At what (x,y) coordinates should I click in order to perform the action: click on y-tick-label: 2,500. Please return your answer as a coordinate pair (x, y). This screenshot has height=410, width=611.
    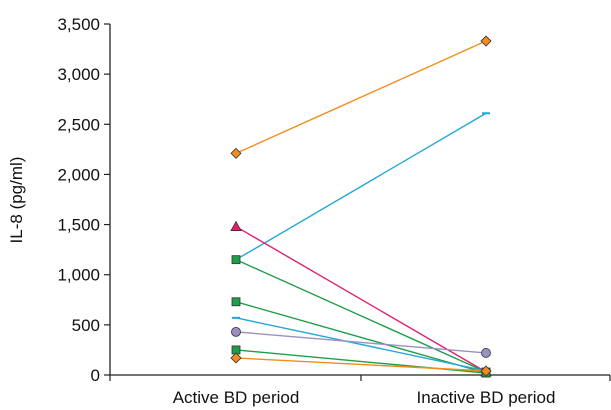
    Looking at the image, I should click on (78, 124).